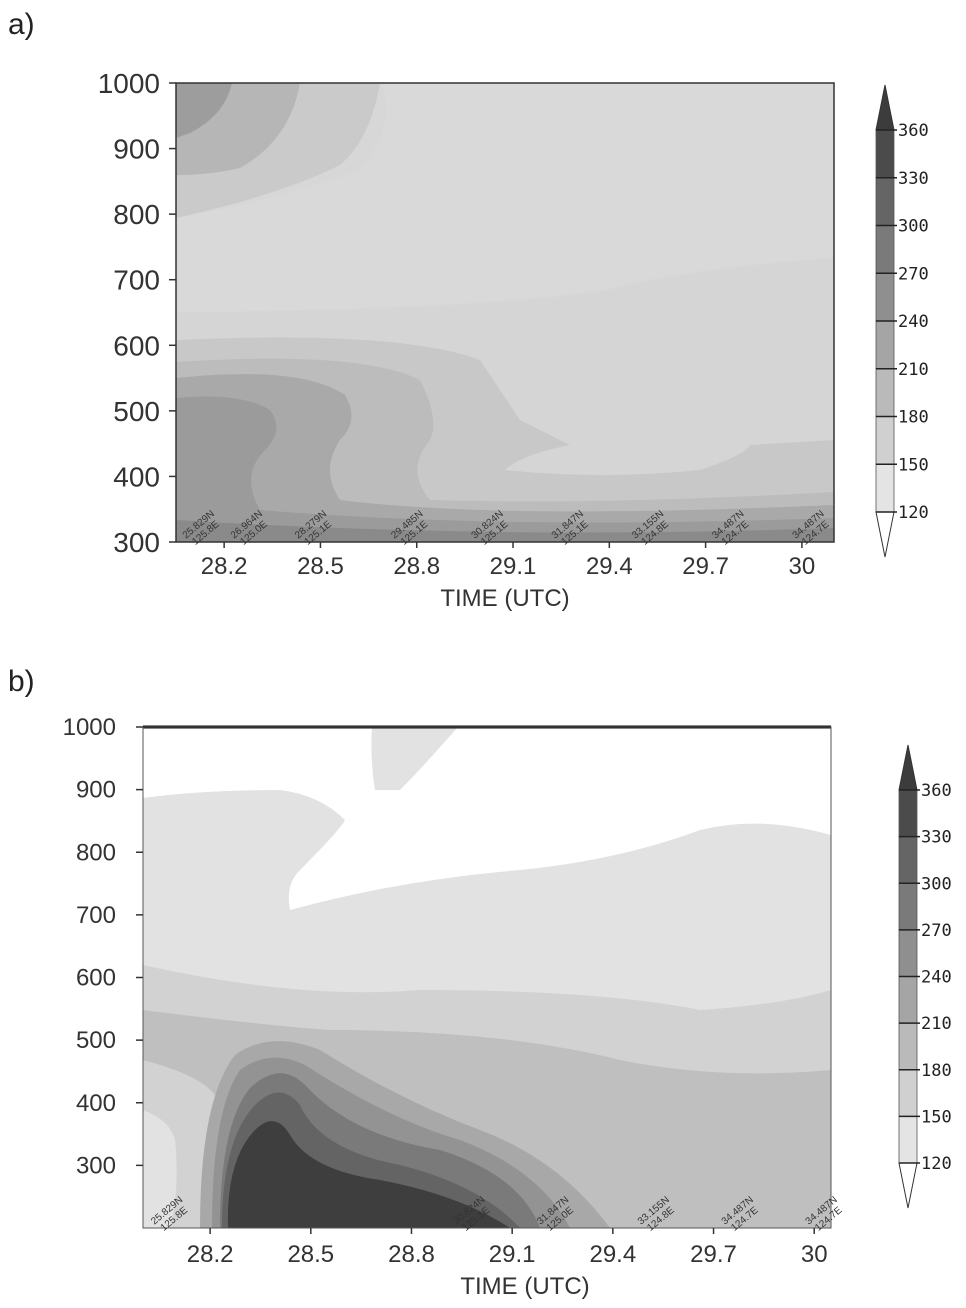  I want to click on panel-a-x-axis: 28.2 28.5 28.8 29.1 29.4 29.7 30, so click(508, 561).